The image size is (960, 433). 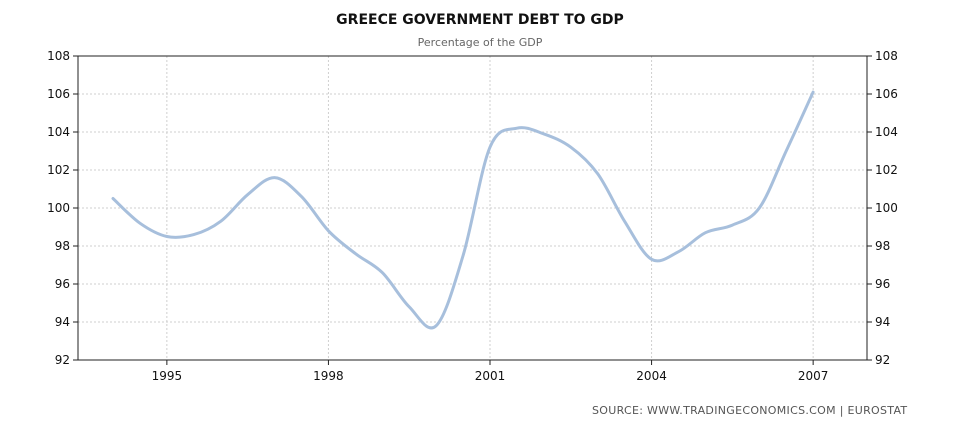 I want to click on y-tick-label-left: 94, so click(x=62, y=322).